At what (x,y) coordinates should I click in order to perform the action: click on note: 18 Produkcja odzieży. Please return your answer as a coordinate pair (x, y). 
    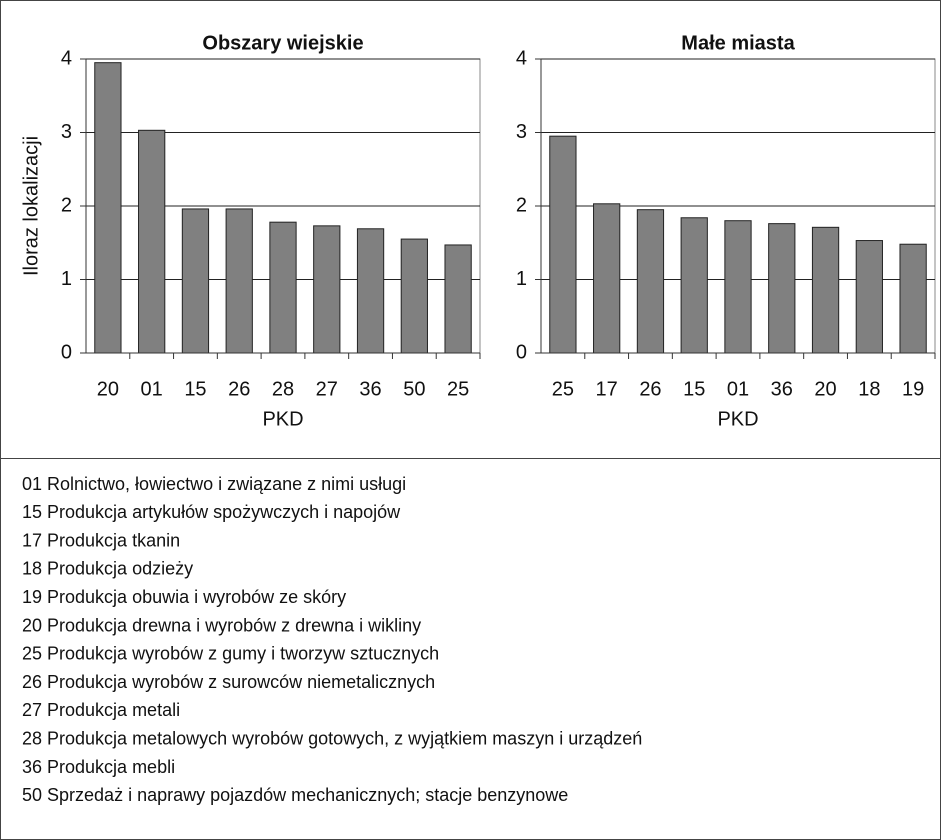
    Looking at the image, I should click on (107, 569).